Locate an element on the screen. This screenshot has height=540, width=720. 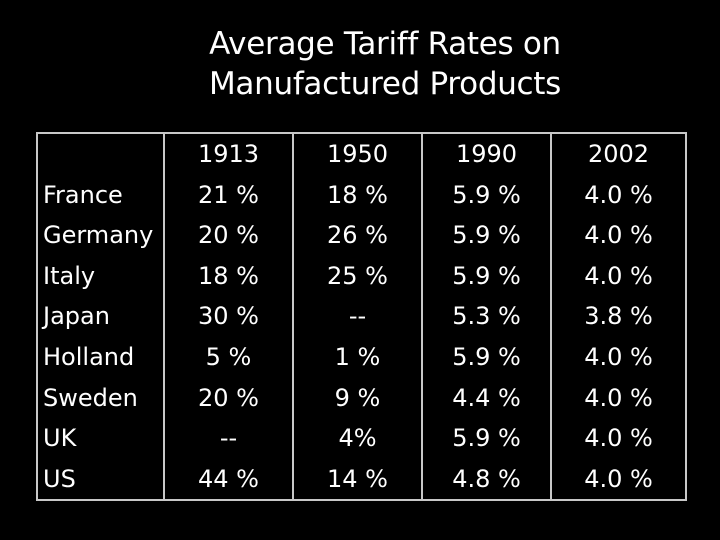
country-cell: Japan is located at coordinates (100, 316).